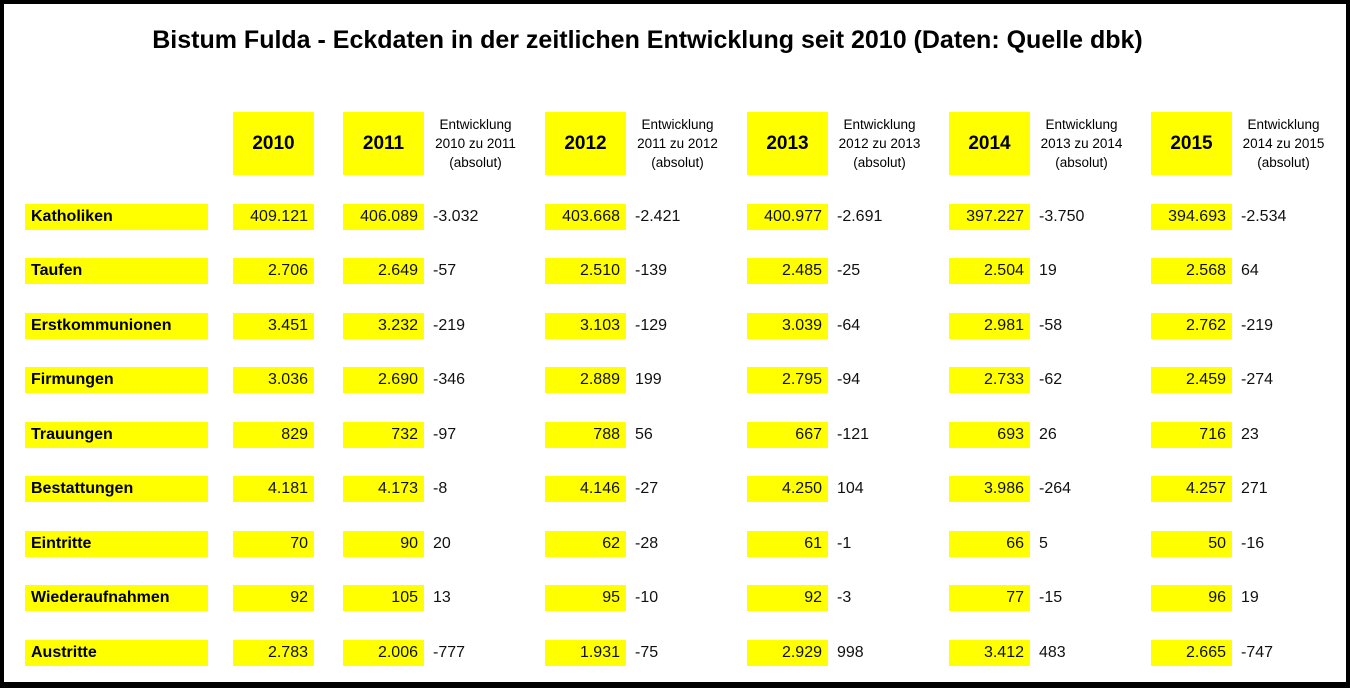  Describe the element at coordinates (860, 216) in the screenshot. I see `delta-value-cell: -2.691` at that location.